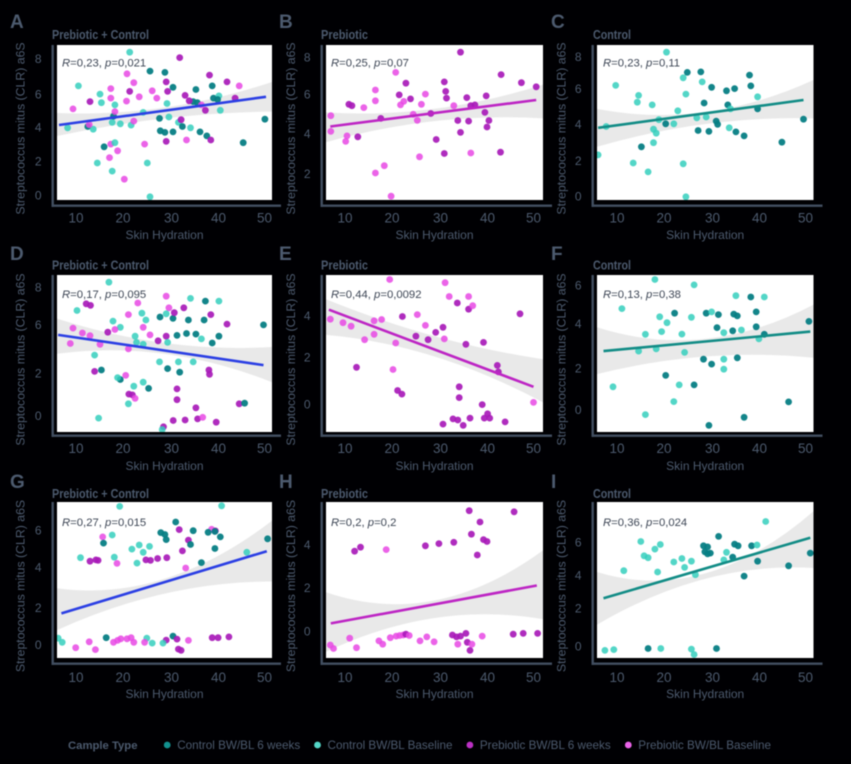 This screenshot has height=764, width=851. What do you see at coordinates (17, 482) in the screenshot?
I see `svg-text: G` at bounding box center [17, 482].